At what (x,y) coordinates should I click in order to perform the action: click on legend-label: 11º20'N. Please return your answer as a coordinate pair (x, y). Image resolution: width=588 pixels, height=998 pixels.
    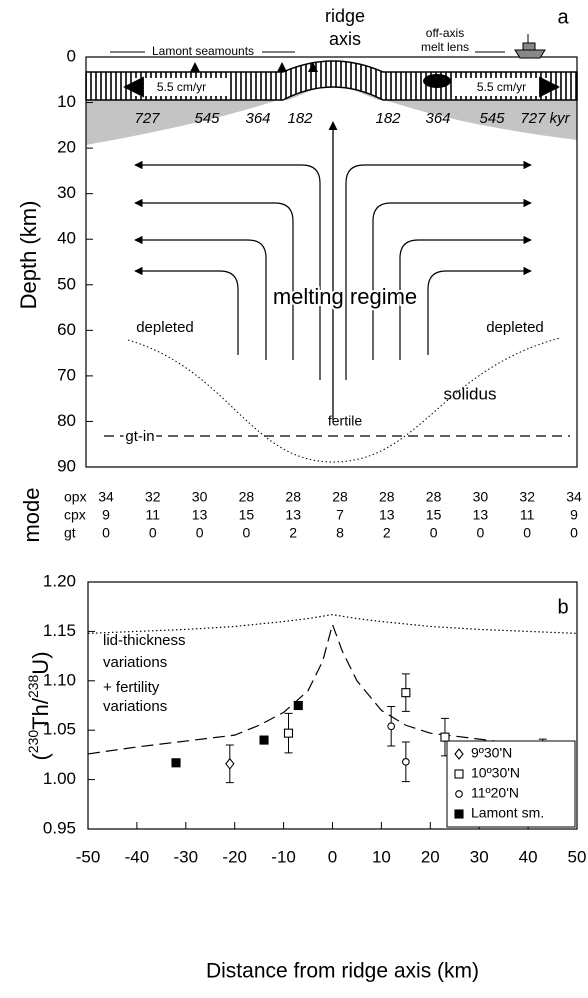
    Looking at the image, I should click on (495, 793).